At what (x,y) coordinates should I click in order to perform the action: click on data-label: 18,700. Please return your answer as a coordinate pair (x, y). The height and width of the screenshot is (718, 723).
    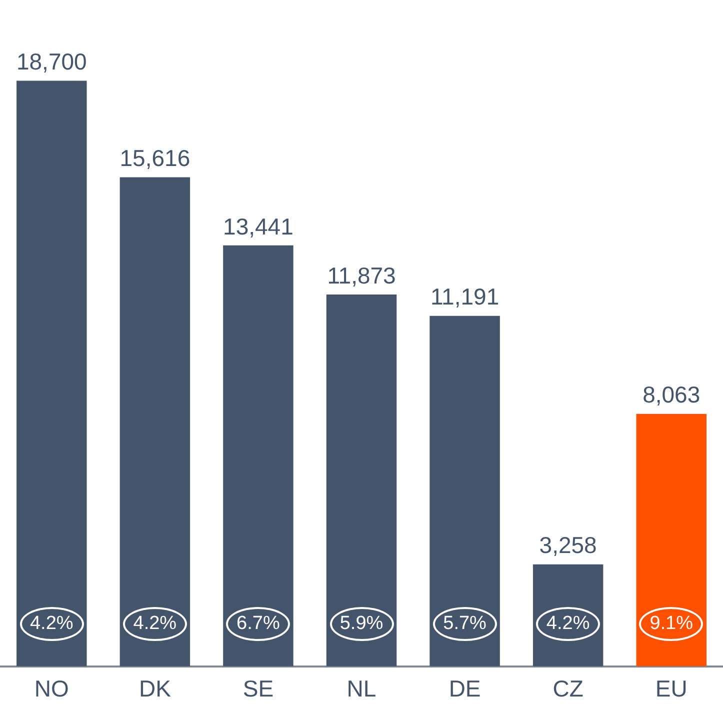
    Looking at the image, I should click on (51, 61).